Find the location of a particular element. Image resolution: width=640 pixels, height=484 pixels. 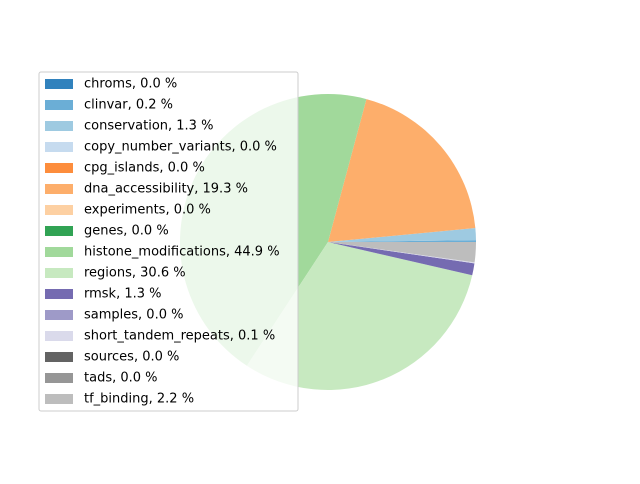

legend-label: short_tandem_repeats, 0.1 % is located at coordinates (179, 336).